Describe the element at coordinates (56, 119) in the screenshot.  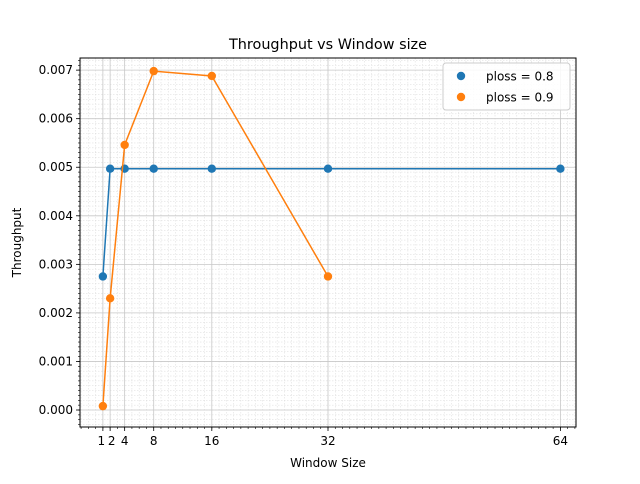
I see `y-tick-label: 0.006` at that location.